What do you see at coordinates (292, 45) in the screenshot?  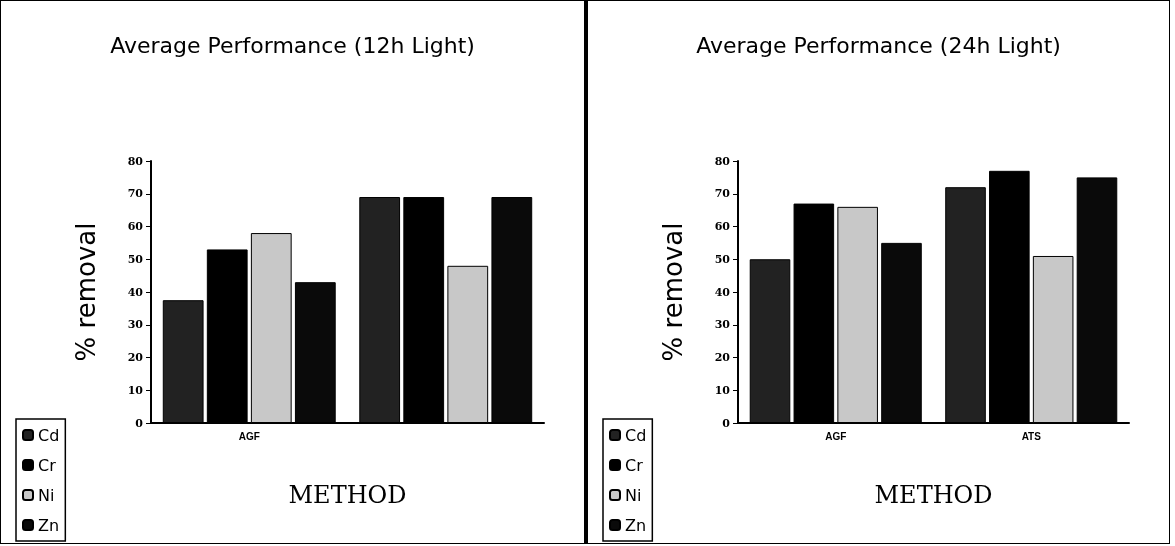 I see `chart-title: Average Performance (12h Light)` at bounding box center [292, 45].